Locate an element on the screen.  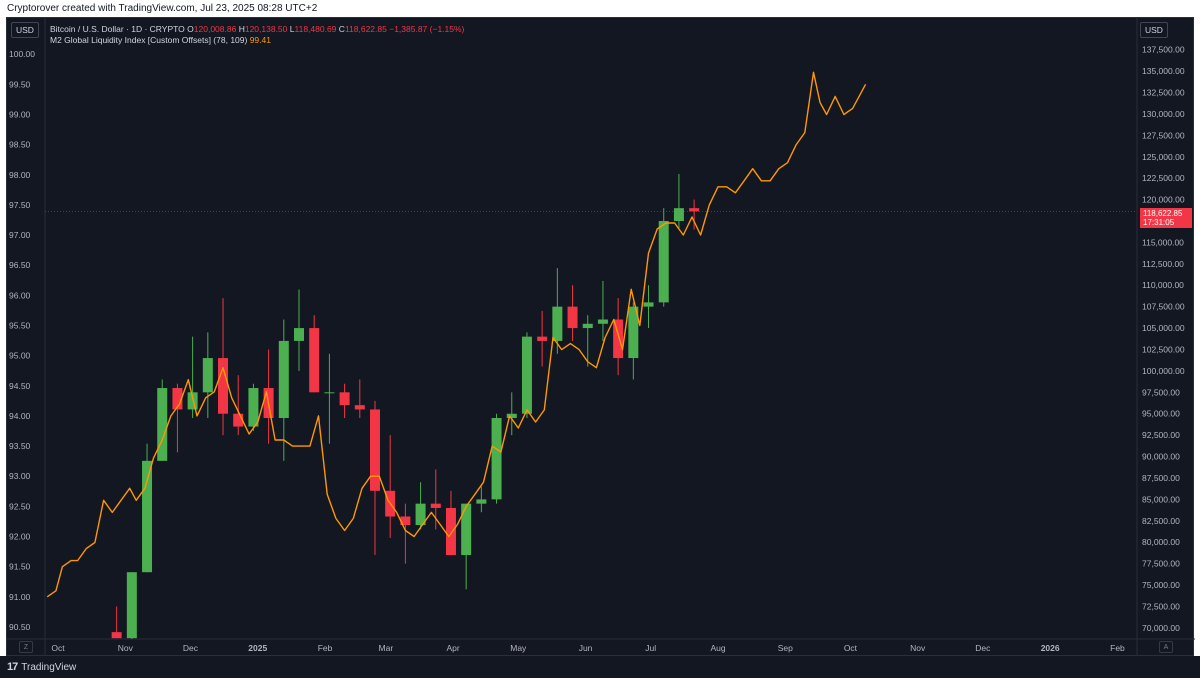
zoom-button: Z is located at coordinates (26, 647).